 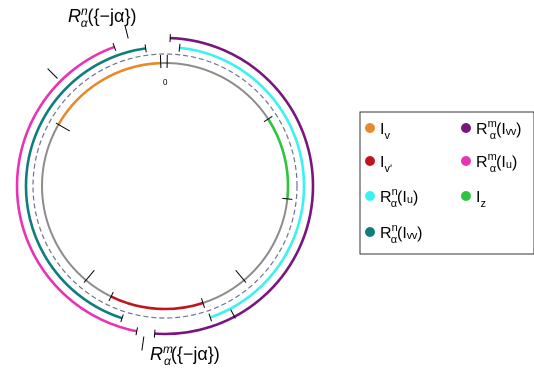 What do you see at coordinates (278, 158) in the screenshot?
I see `arc-i-z` at bounding box center [278, 158].